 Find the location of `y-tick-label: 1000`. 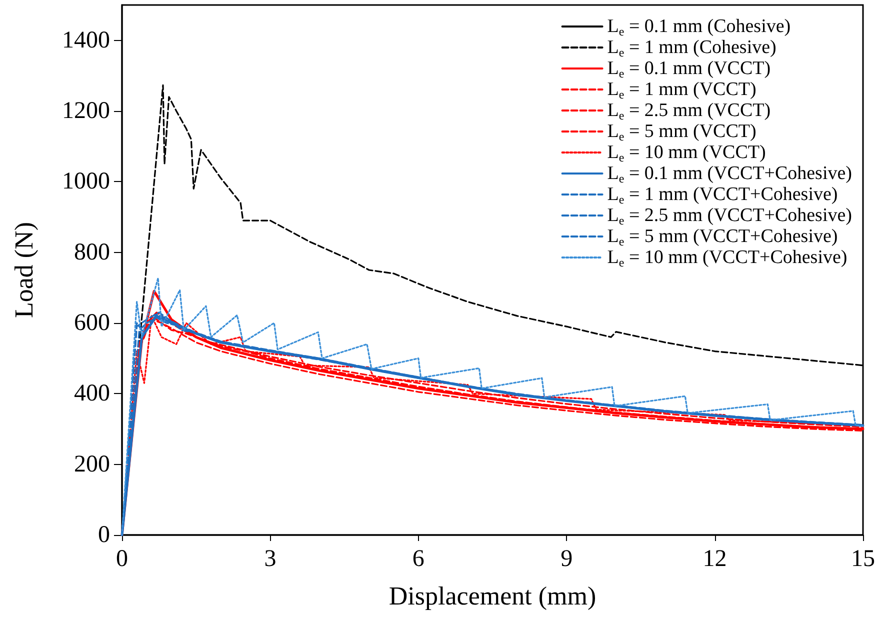

y-tick-label: 1000 is located at coordinates (86, 181).